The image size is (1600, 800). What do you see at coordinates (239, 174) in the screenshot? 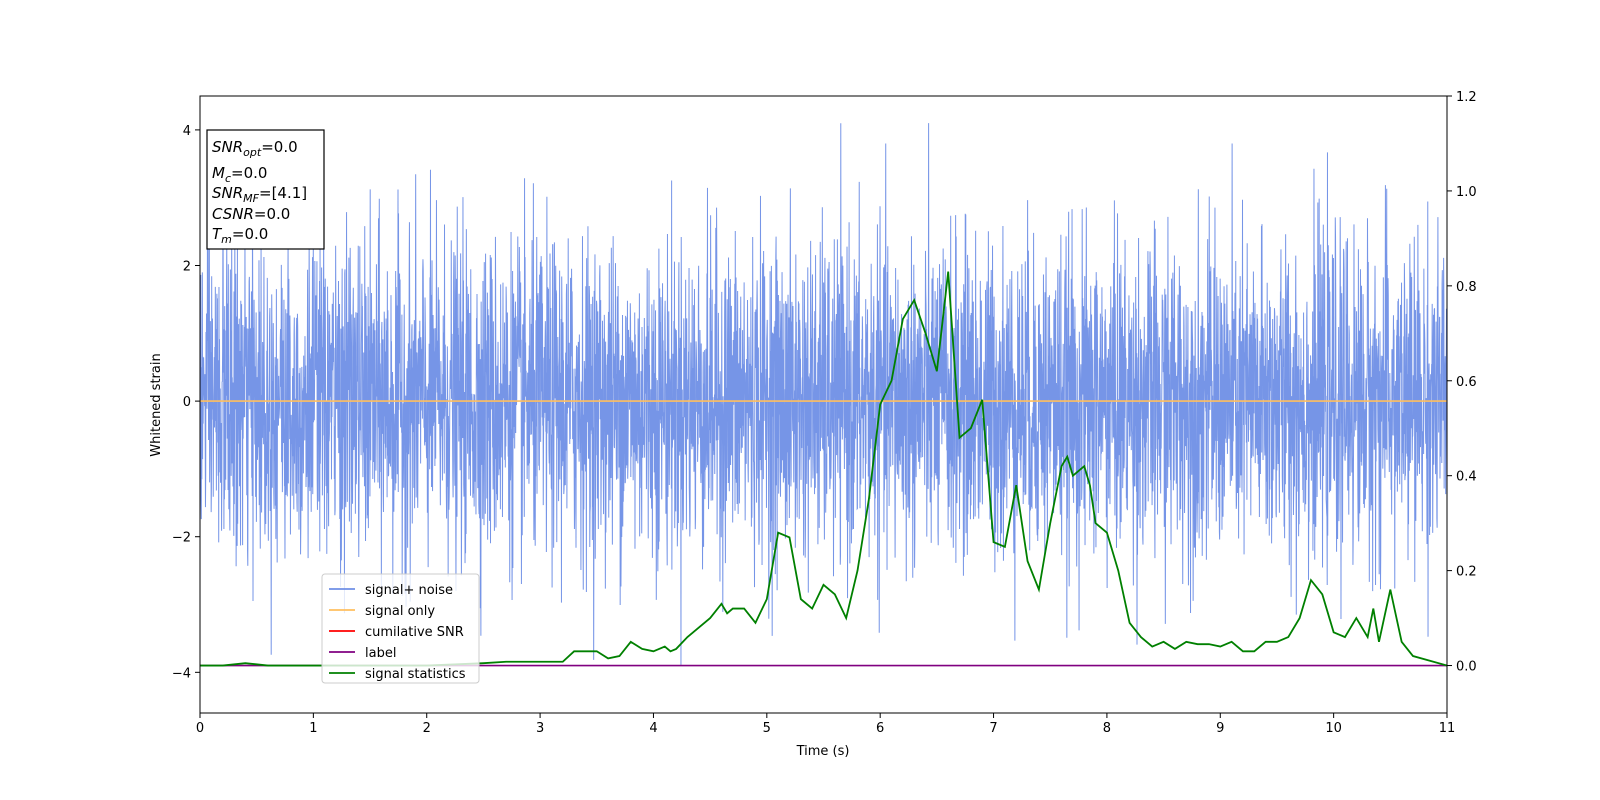
I see `info-mc: Mc=0.0` at bounding box center [239, 174].